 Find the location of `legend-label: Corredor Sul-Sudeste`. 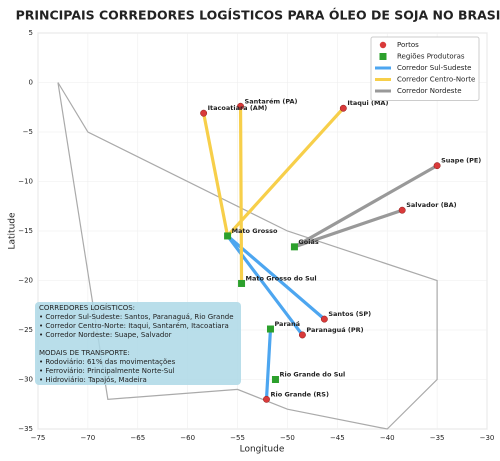

legend-label: Corredor Sul-Sudeste is located at coordinates (434, 68).